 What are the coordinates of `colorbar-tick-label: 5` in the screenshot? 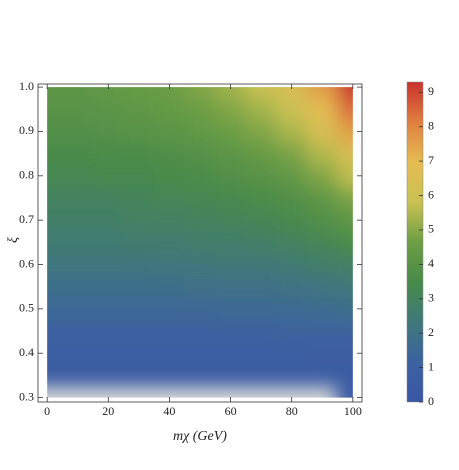 It's located at (431, 229).